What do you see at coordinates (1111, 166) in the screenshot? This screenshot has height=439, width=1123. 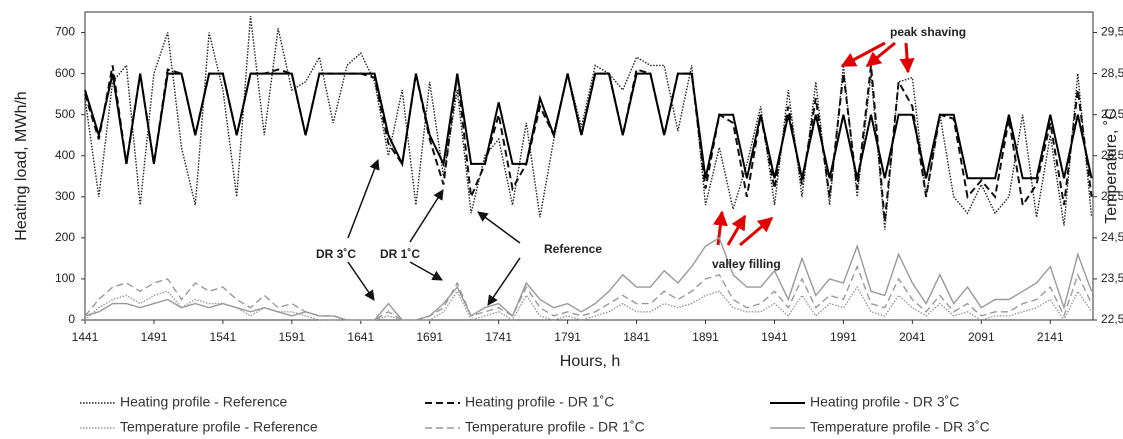 I see `y2-axis-title: Temperature, ˚C` at bounding box center [1111, 166].